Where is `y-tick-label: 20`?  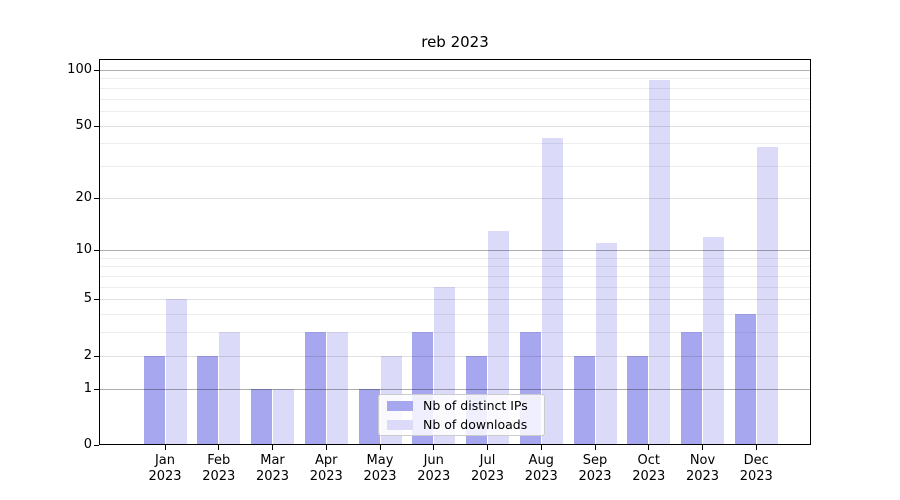 y-tick-label: 20 is located at coordinates (83, 197).